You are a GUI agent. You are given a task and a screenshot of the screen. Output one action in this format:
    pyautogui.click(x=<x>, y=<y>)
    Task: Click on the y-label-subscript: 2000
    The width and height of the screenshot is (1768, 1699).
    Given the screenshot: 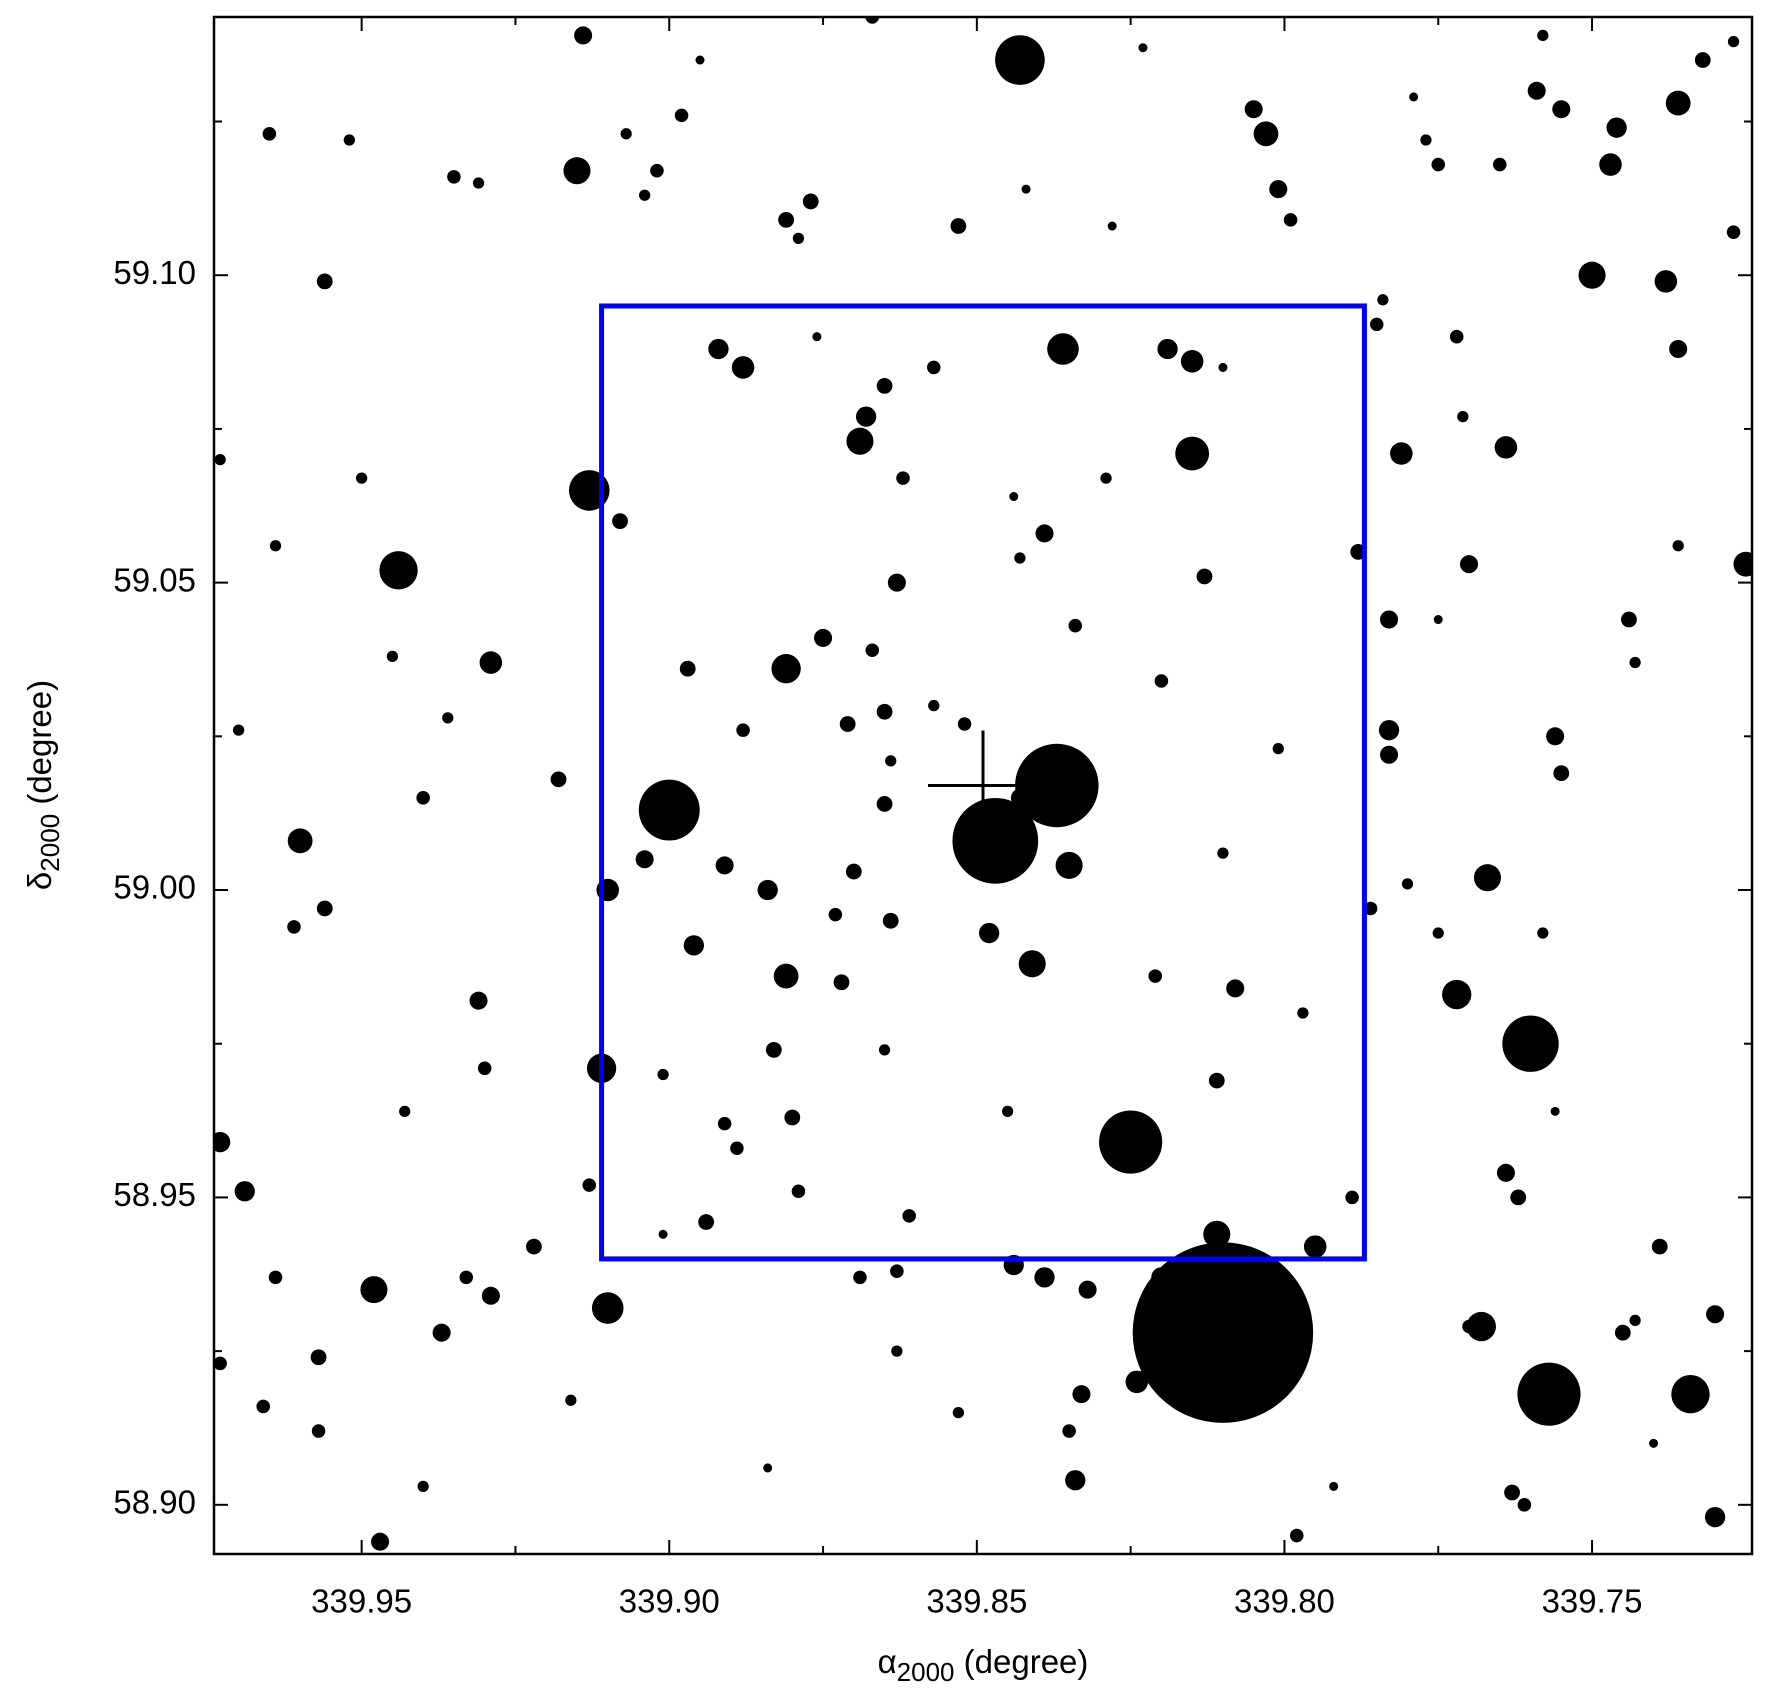 What is the action you would take?
    pyautogui.click(x=50, y=843)
    